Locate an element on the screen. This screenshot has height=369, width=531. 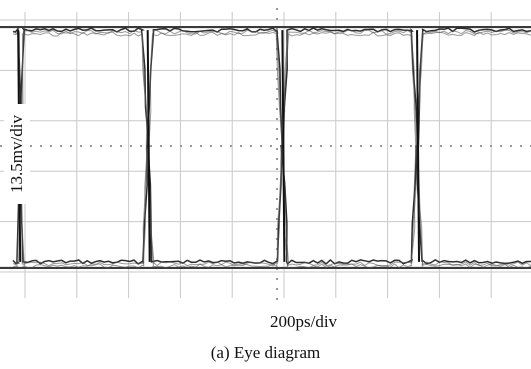
y-axis-label: 13.5mv/div is located at coordinates (17, 154).